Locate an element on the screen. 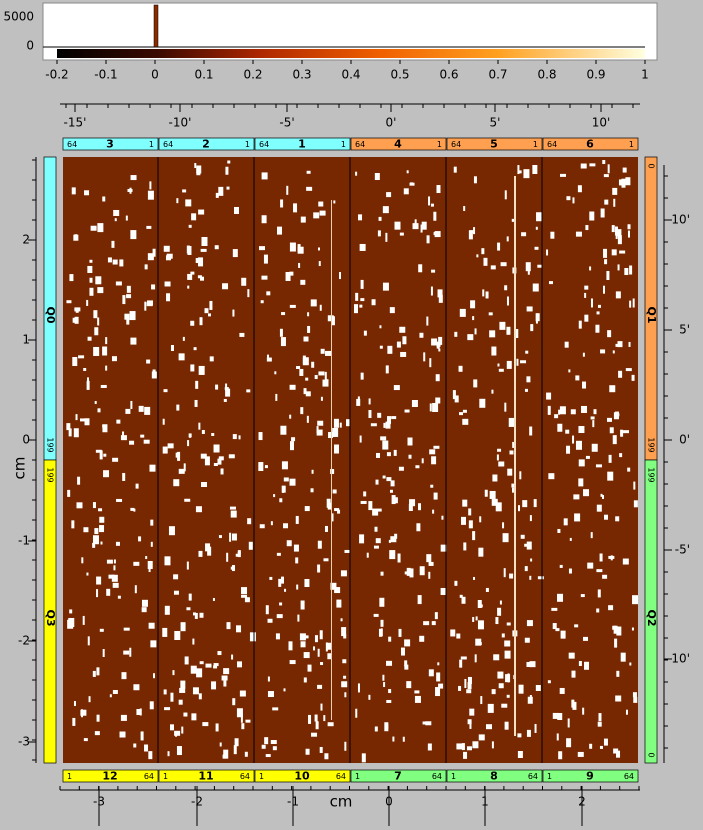 Image resolution: width=703 pixels, height=830 pixels. colorbar is located at coordinates (351, 53).